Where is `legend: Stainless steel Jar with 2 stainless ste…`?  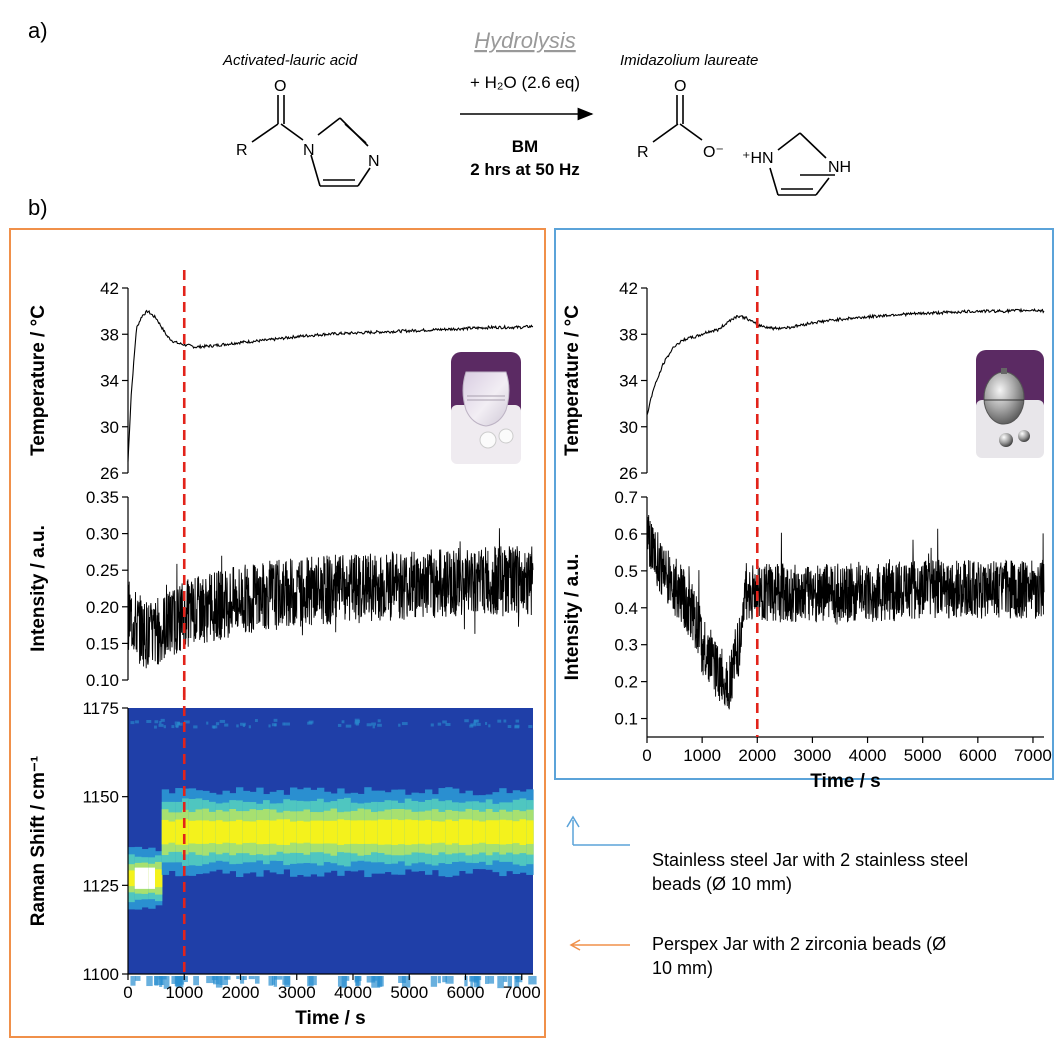 legend: Stainless steel Jar with 2 stainless ste… is located at coordinates (767, 896).